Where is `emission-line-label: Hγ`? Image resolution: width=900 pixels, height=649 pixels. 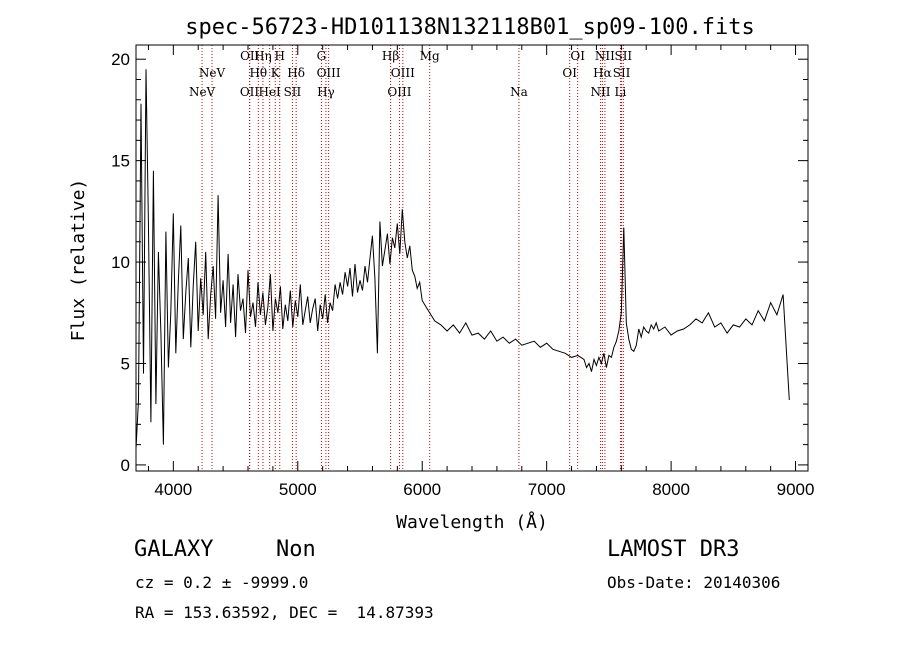 emission-line-label: Hγ is located at coordinates (326, 92).